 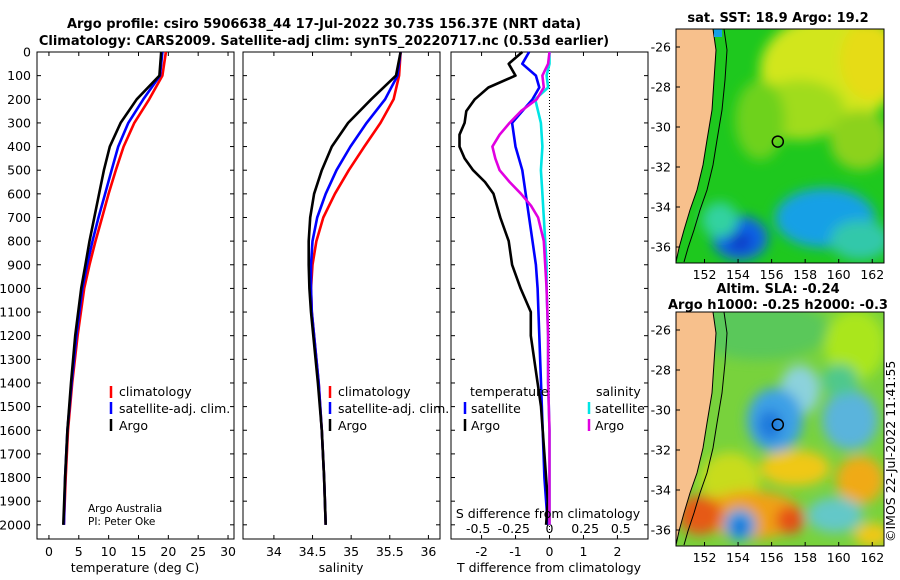 I want to click on depth-tick-label: 1500, so click(x=15, y=406).